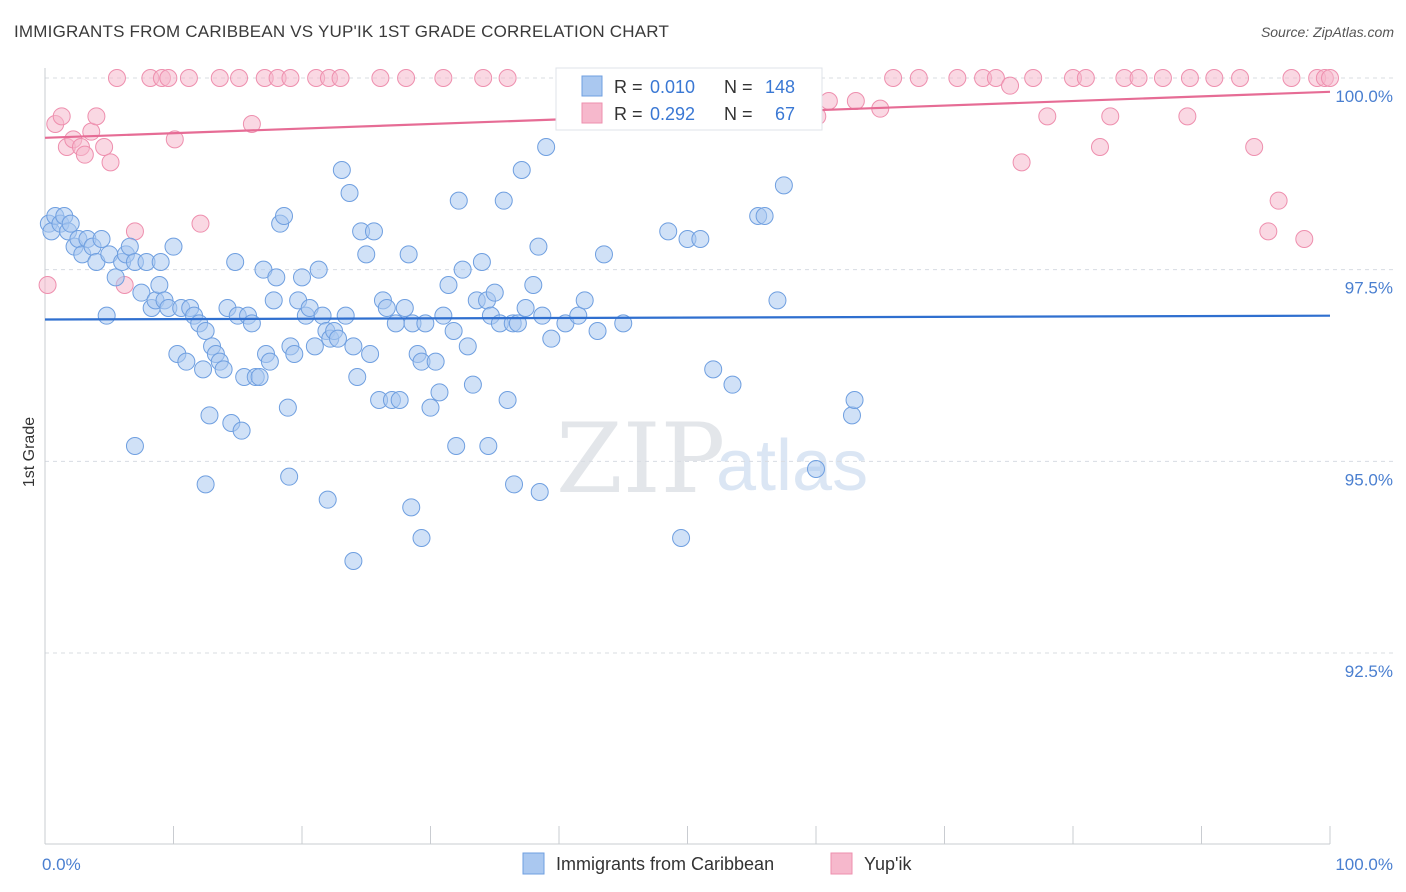 This screenshot has height=892, width=1406. What do you see at coordinates (61, 864) in the screenshot?
I see `x-tick-label-0: 0.0%` at bounding box center [61, 864].